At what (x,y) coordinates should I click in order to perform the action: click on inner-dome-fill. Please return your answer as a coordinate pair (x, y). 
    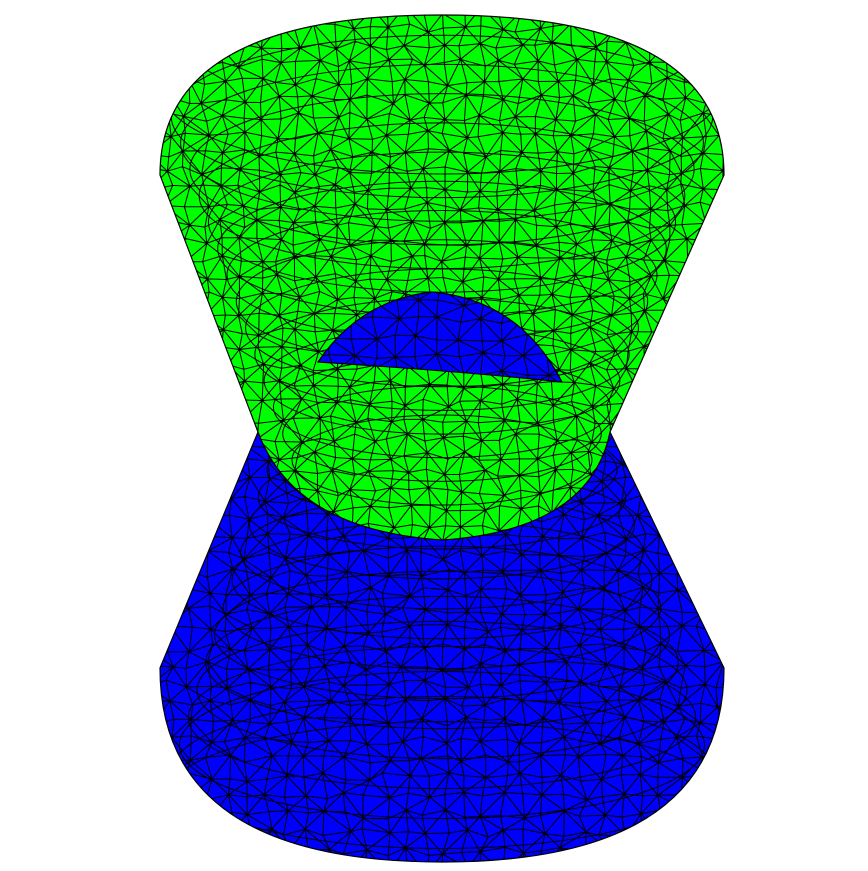
    Looking at the image, I should click on (440, 337).